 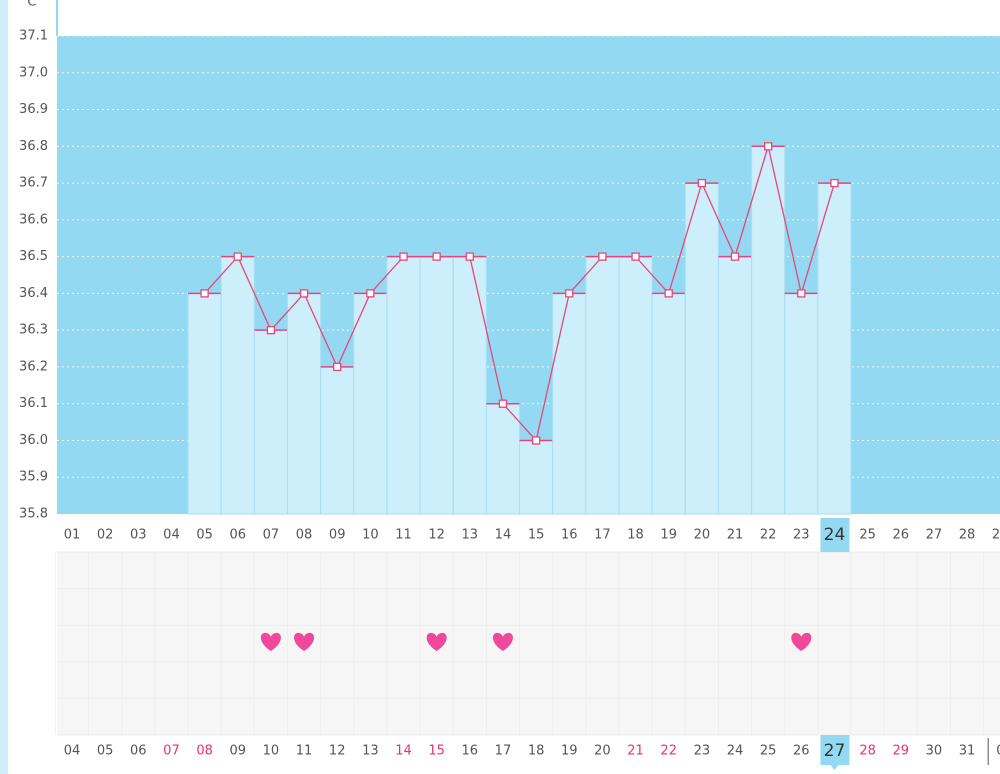 What do you see at coordinates (171, 535) in the screenshot?
I see `x-tick-label: 04` at bounding box center [171, 535].